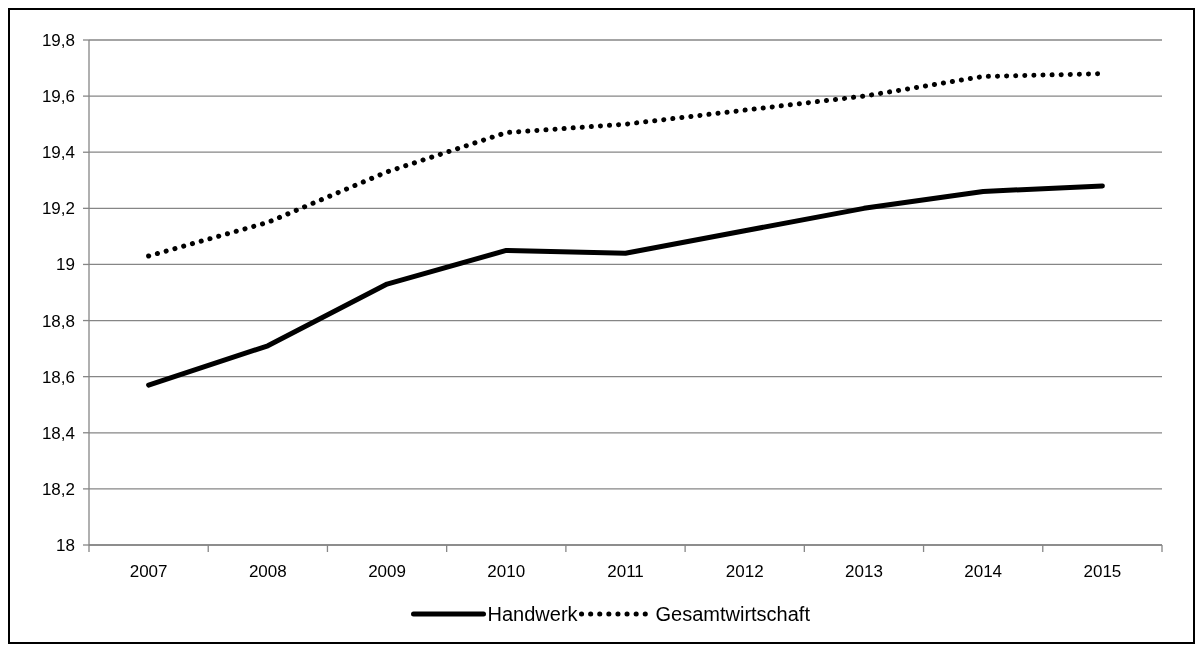 This screenshot has width=1203, height=652. I want to click on y-tick-label: 18,4, so click(58, 433).